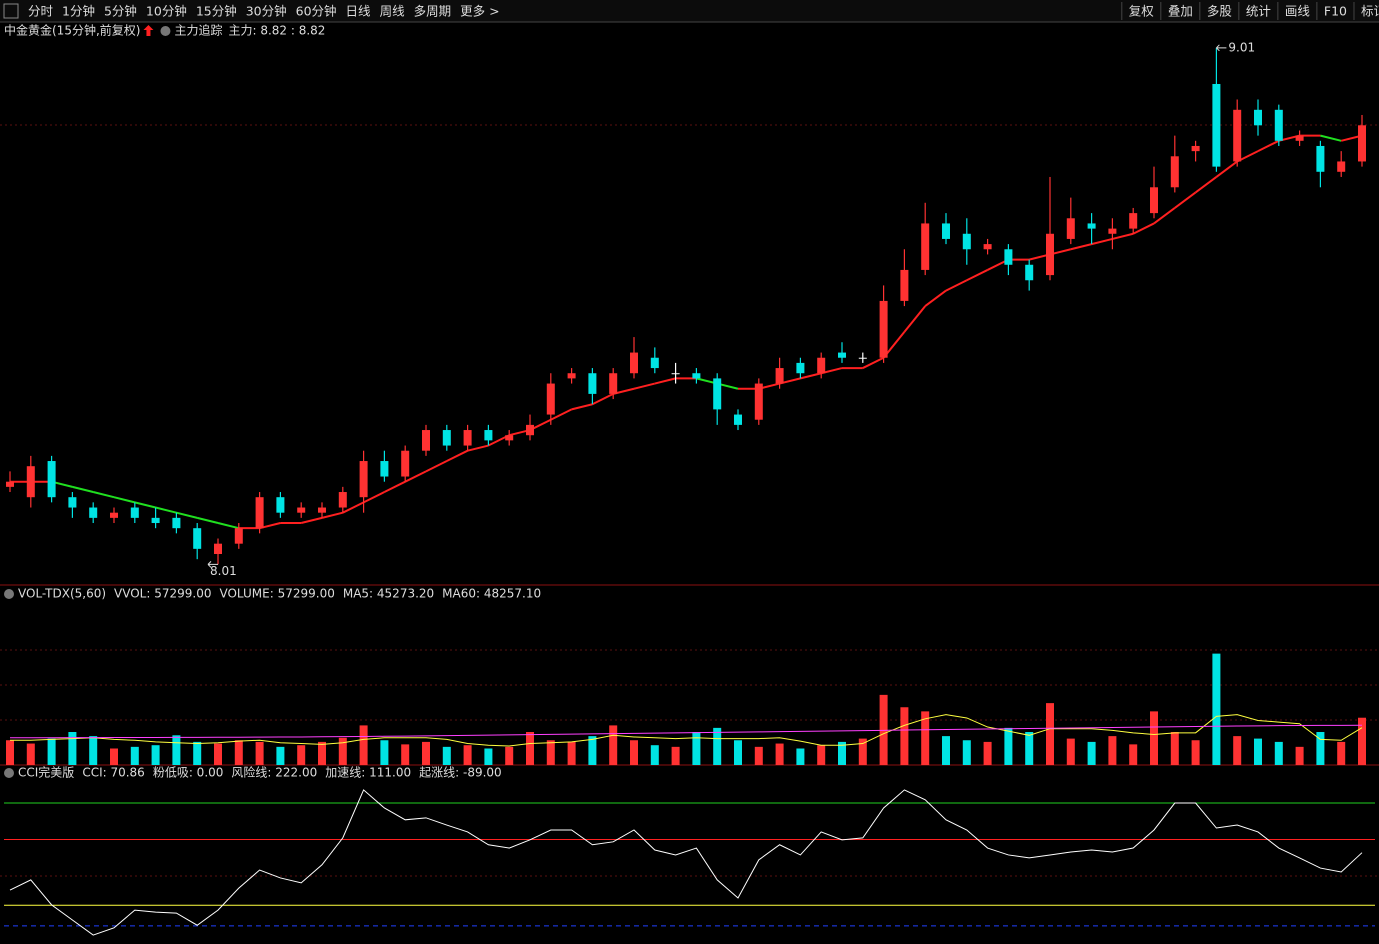  Describe the element at coordinates (46, 772) in the screenshot. I see `panel-legend: CCI完美版` at that location.